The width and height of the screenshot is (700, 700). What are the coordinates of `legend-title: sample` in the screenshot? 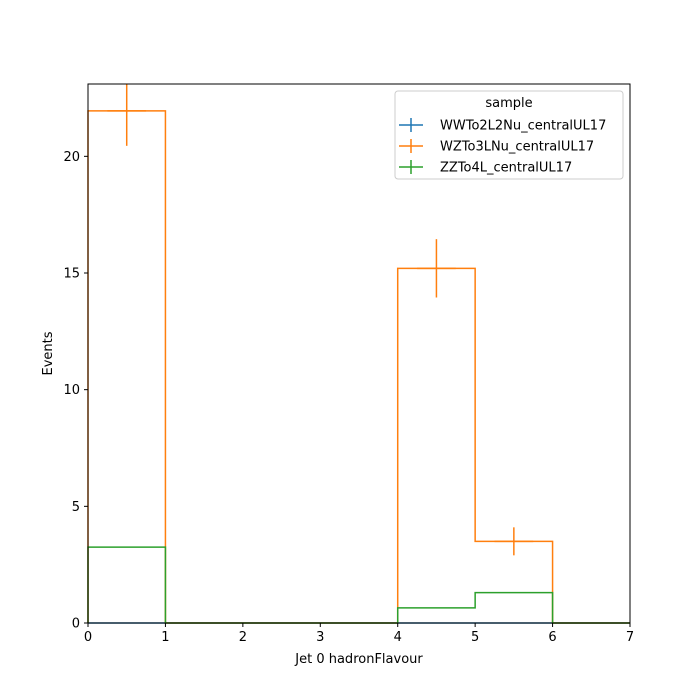 It's located at (508, 103).